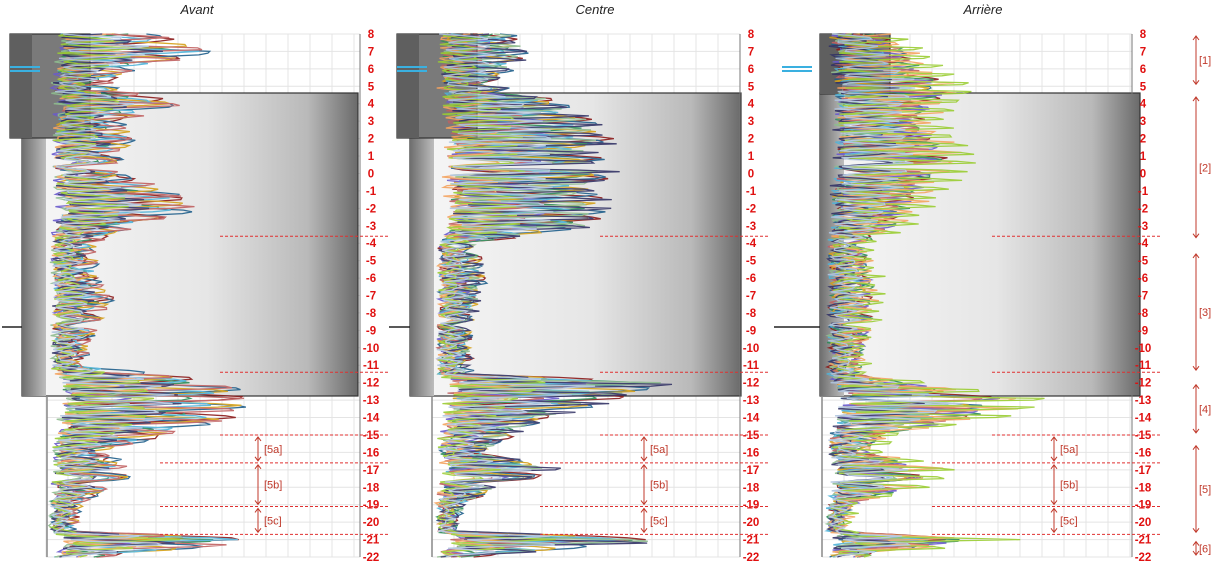 This screenshot has height=565, width=1223. Describe the element at coordinates (1143, 314) in the screenshot. I see `tick-label: -8` at that location.